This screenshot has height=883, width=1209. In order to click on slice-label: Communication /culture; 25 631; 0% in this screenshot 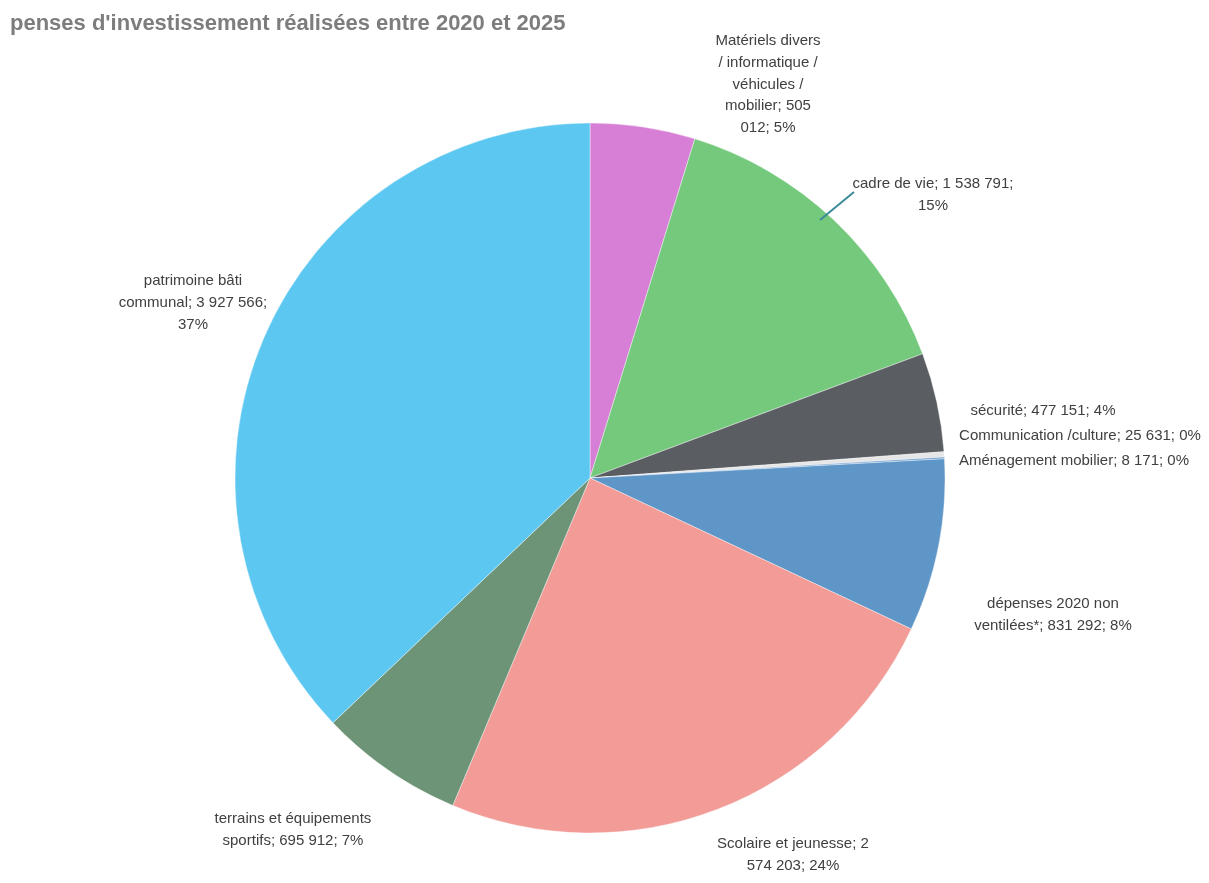, I will do `click(1080, 434)`.